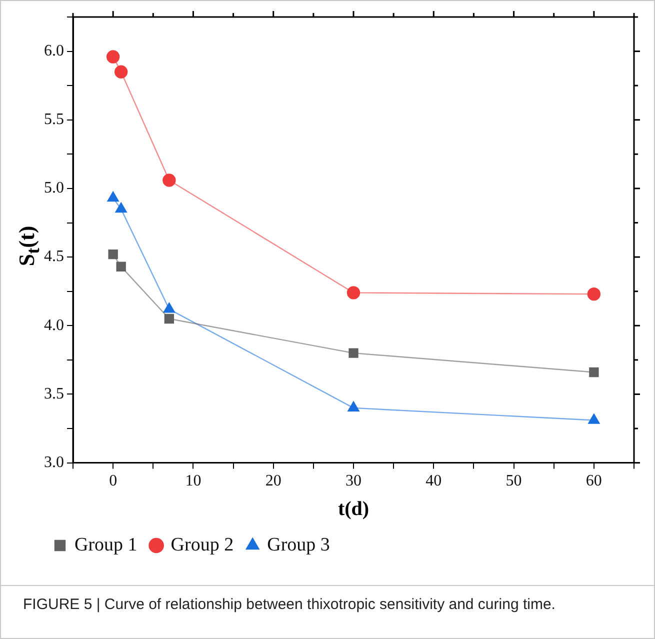  What do you see at coordinates (54, 119) in the screenshot?
I see `y-tick-label: 5.5` at bounding box center [54, 119].